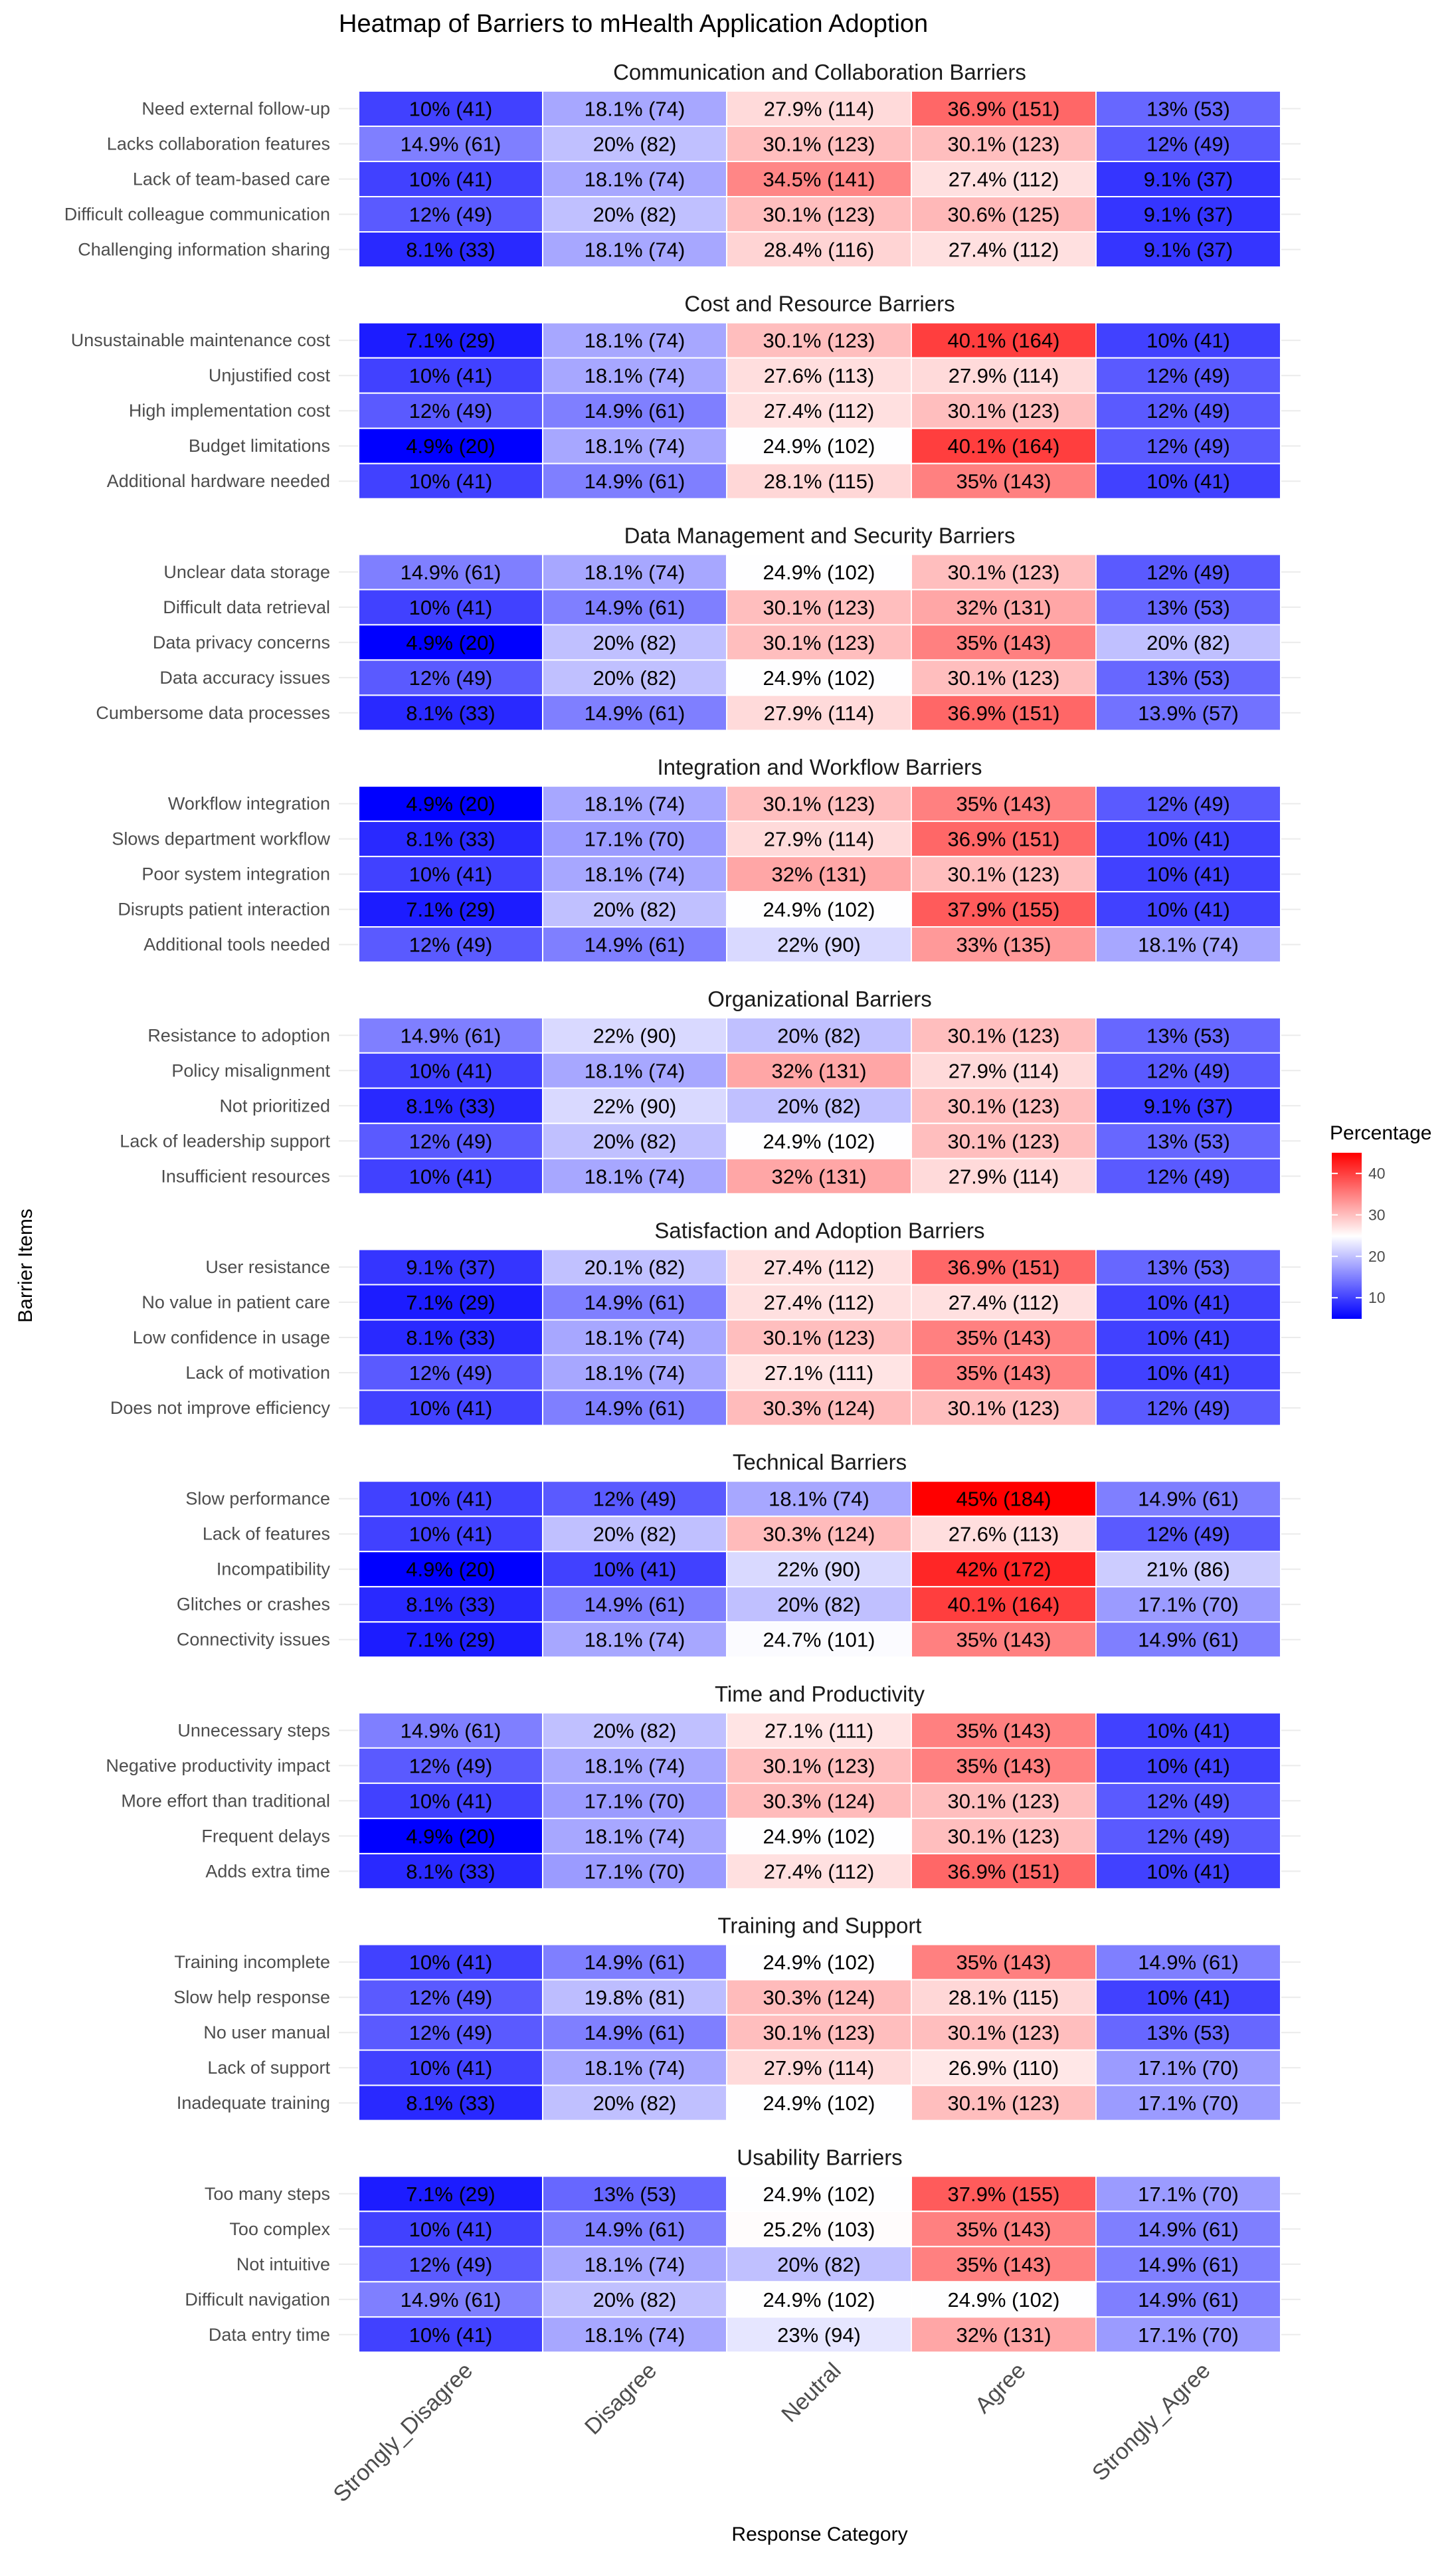 Image resolution: width=1456 pixels, height=2556 pixels. What do you see at coordinates (1003, 2335) in the screenshot?
I see `cell-label: 32% (131)` at bounding box center [1003, 2335].